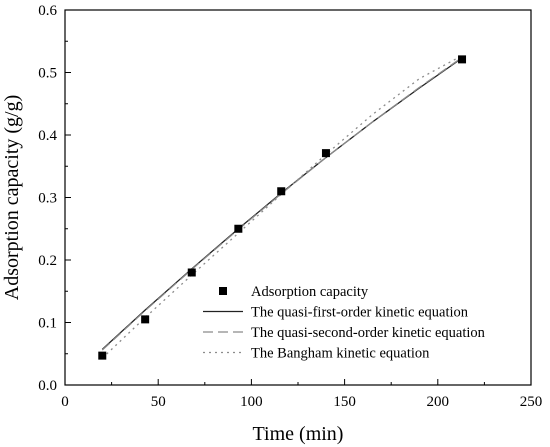  I want to click on legend-label: The quasi-first-order kinetic equation, so click(360, 313).